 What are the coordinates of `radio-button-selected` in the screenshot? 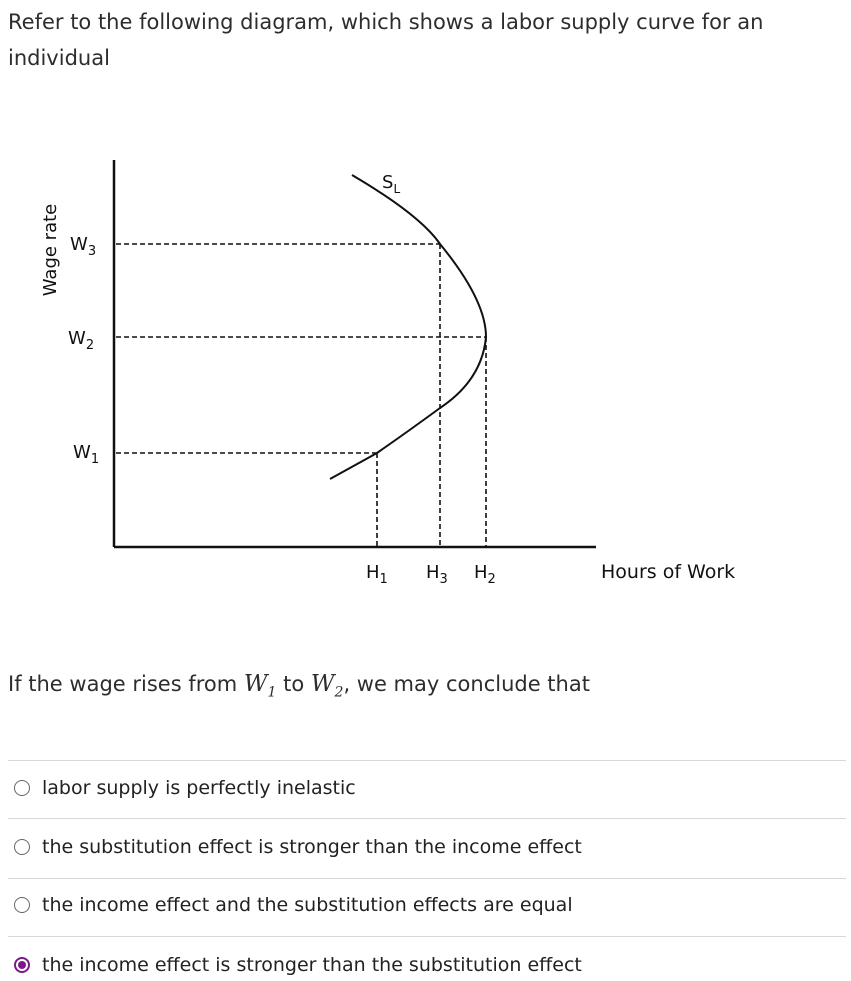 It's located at (22, 965).